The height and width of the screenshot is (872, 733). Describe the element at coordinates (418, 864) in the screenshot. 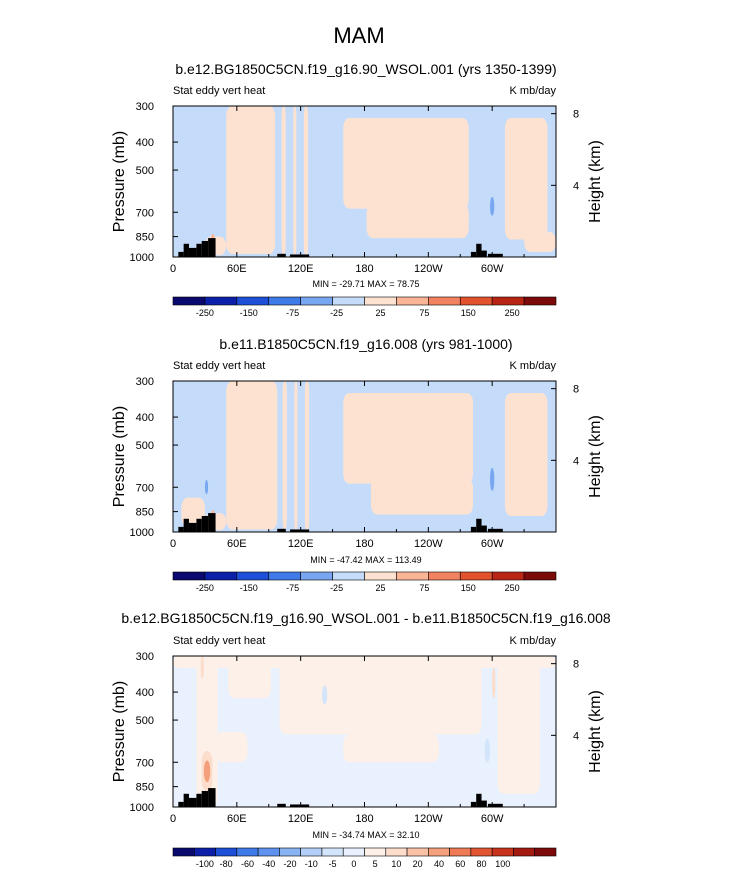

I see `colorbar-label: 20` at that location.